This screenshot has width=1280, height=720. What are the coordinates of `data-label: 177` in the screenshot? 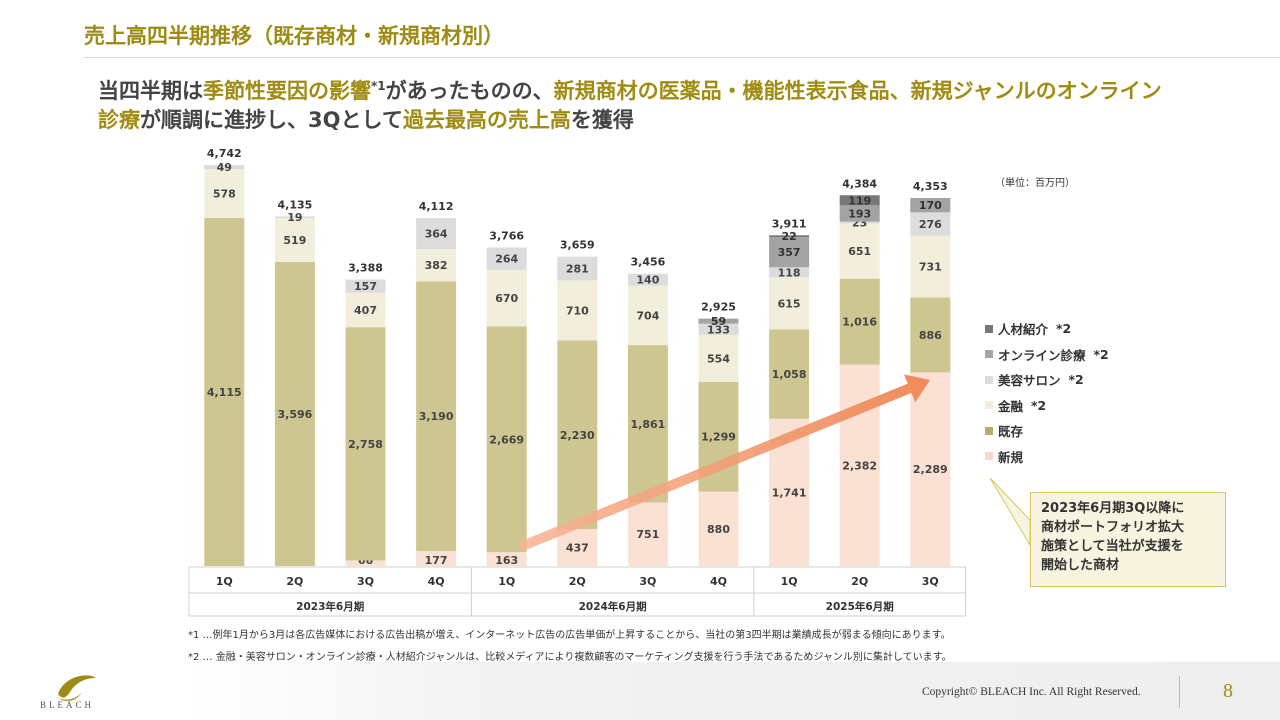 It's located at (436, 560).